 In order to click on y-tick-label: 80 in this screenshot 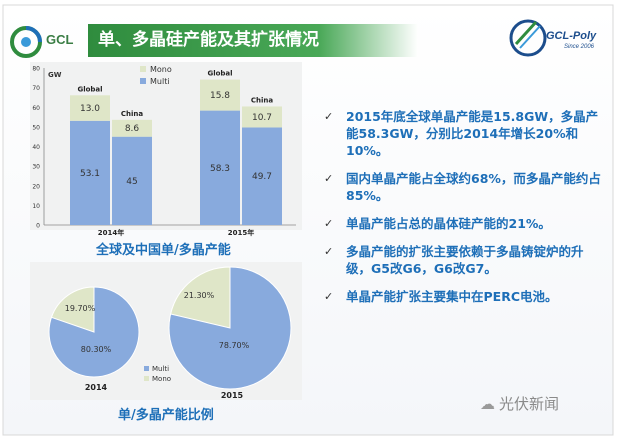, I will do `click(36, 69)`.